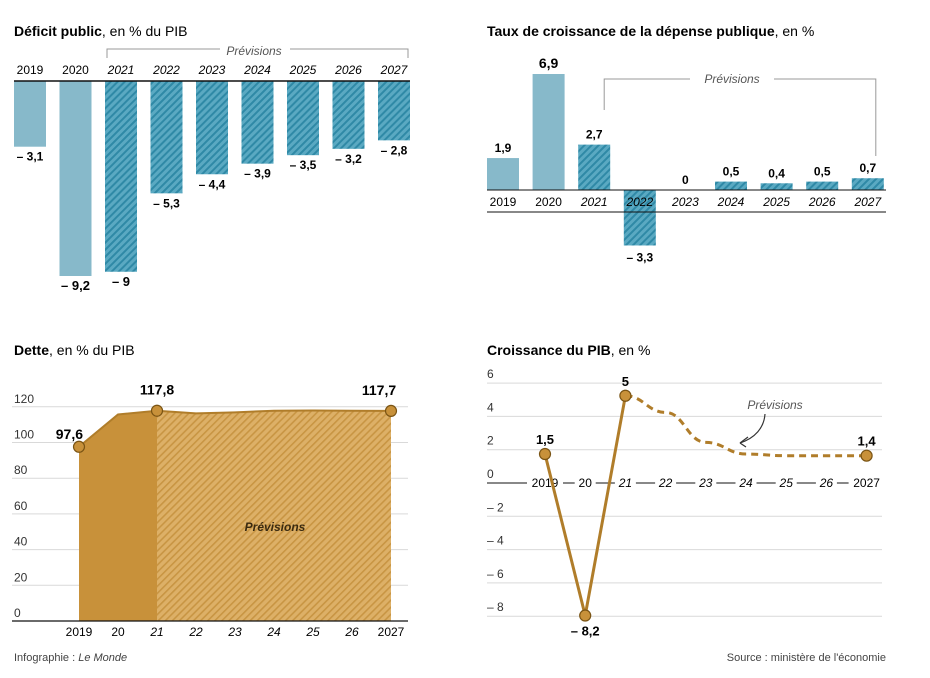 The width and height of the screenshot is (930, 678). What do you see at coordinates (503, 148) in the screenshot?
I see `spending-value-label: 1,9` at bounding box center [503, 148].